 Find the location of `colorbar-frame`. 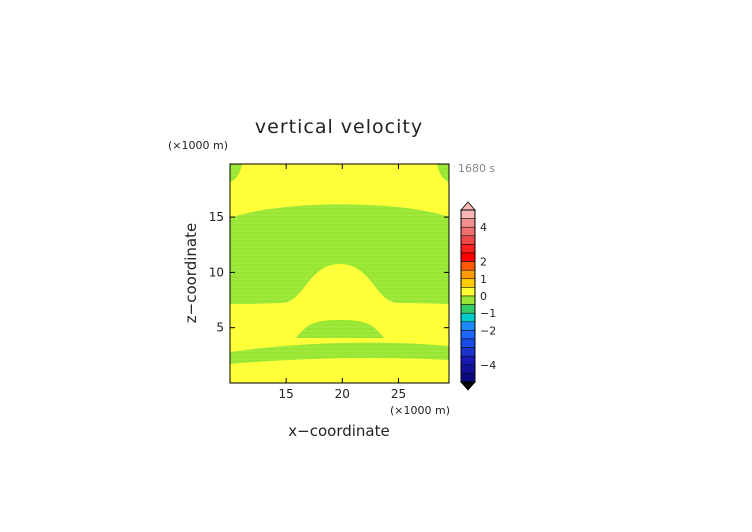

colorbar-frame is located at coordinates (468, 296).